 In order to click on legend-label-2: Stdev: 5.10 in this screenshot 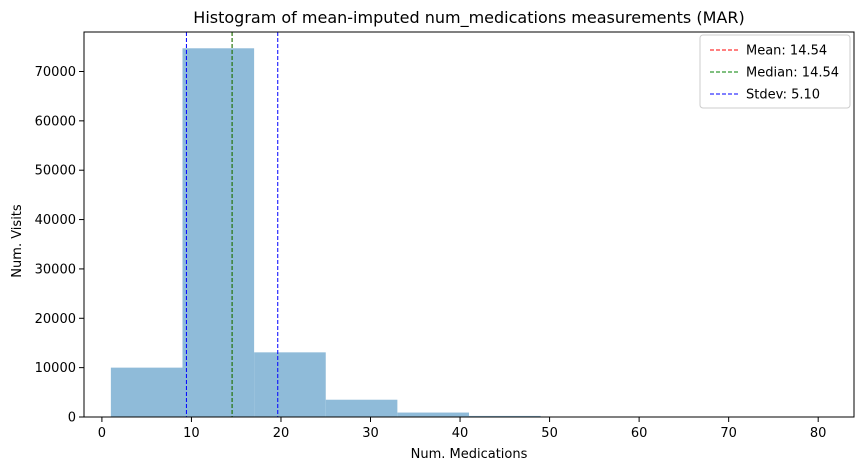, I will do `click(783, 95)`.